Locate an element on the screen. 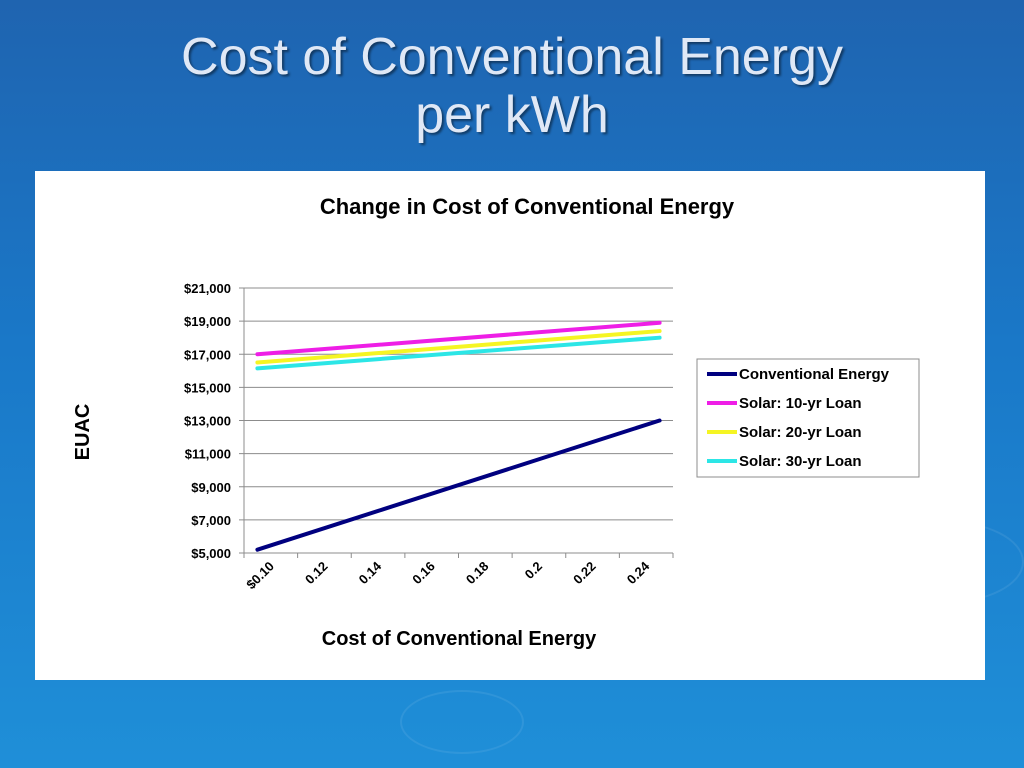 This screenshot has height=768, width=1024. legend-label: Solar: 10-yr Loan is located at coordinates (800, 403).